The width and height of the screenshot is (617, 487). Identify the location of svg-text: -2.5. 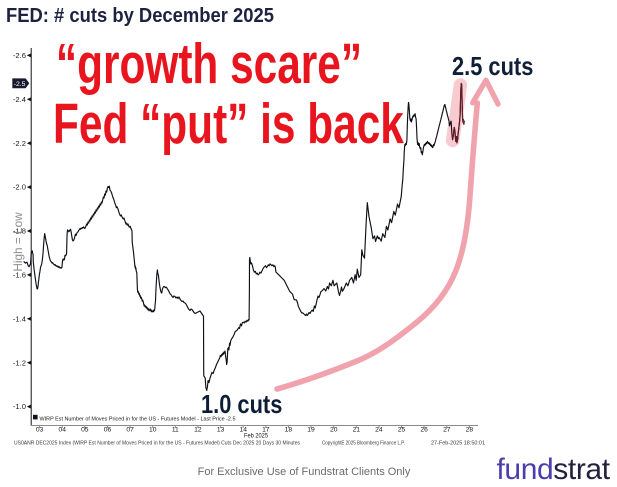
(20, 84).